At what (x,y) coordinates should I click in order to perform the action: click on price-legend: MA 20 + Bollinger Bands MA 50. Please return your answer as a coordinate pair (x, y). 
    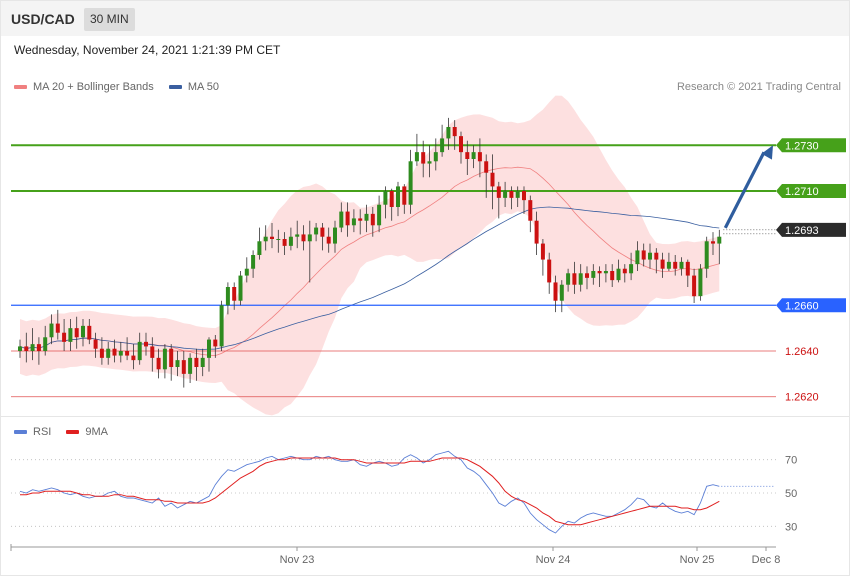
    Looking at the image, I should click on (122, 87).